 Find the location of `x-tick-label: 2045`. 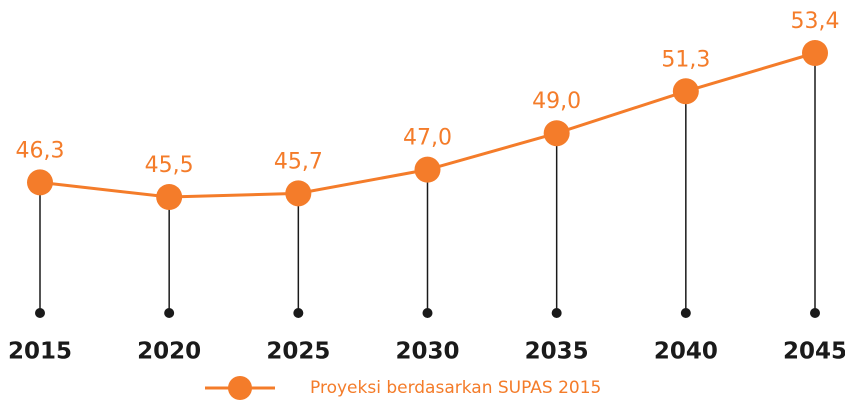

x-tick-label: 2045 is located at coordinates (814, 352).